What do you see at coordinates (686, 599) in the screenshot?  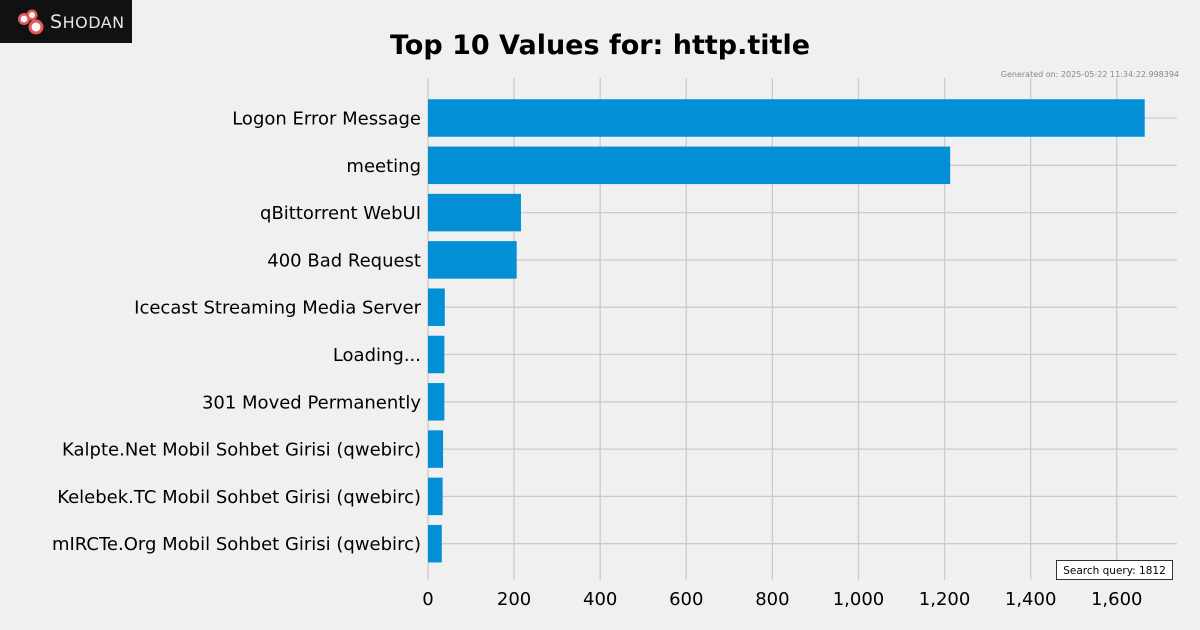 I see `x-tick-label: 600` at bounding box center [686, 599].